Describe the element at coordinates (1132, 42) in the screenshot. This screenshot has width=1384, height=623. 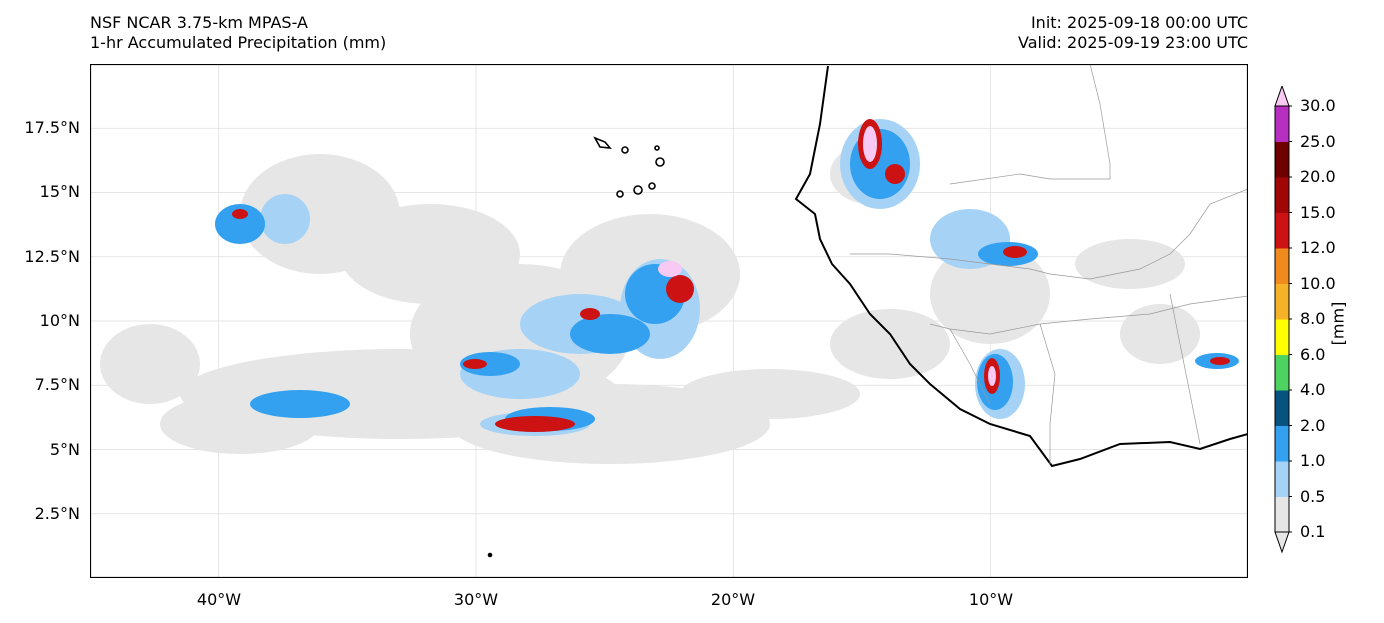
I see `valid-time: Valid: 2025-09-19 23:00 UTC` at that location.